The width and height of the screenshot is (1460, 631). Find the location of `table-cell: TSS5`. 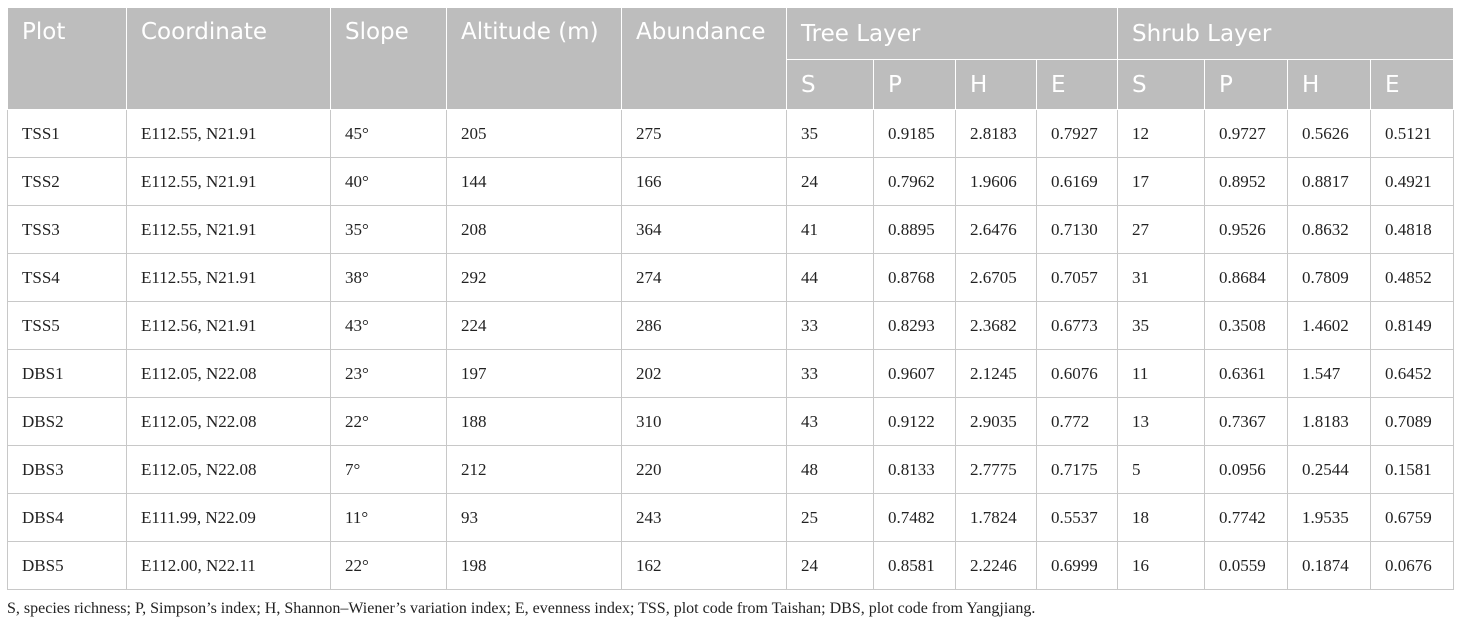

table-cell: TSS5 is located at coordinates (67, 325).